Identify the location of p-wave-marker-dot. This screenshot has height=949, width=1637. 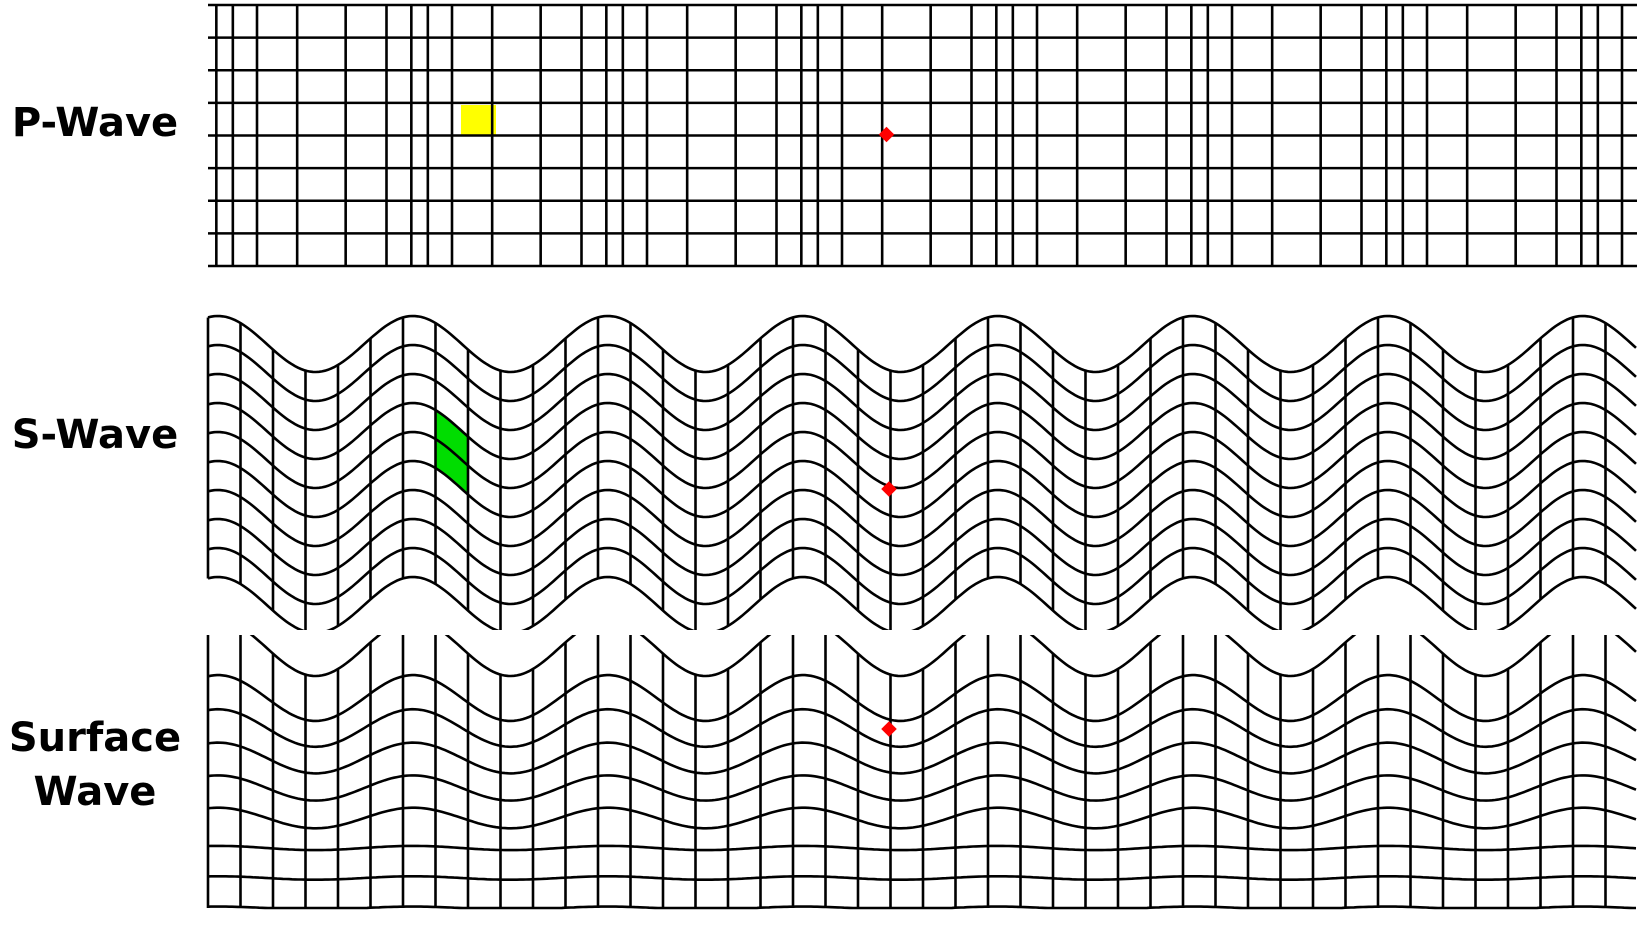
(886, 134).